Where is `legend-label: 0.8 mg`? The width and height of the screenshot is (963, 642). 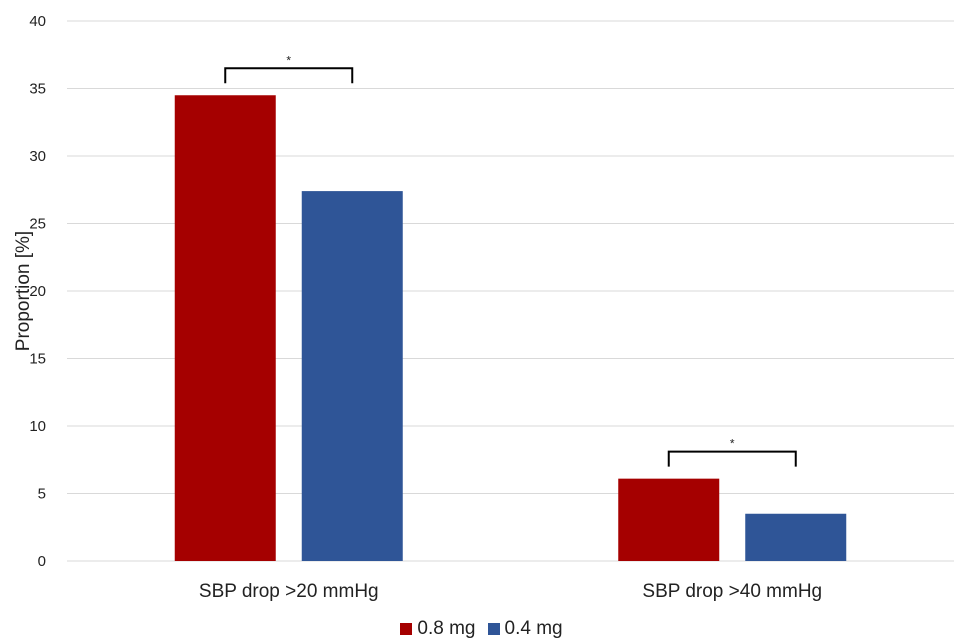 legend-label: 0.8 mg is located at coordinates (446, 628).